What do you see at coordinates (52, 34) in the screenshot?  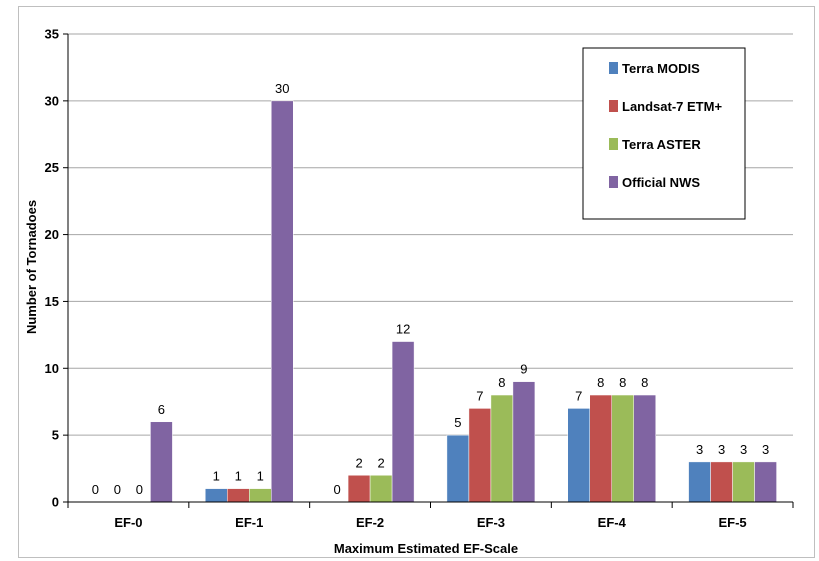 I see `y-tick-label: 35` at bounding box center [52, 34].